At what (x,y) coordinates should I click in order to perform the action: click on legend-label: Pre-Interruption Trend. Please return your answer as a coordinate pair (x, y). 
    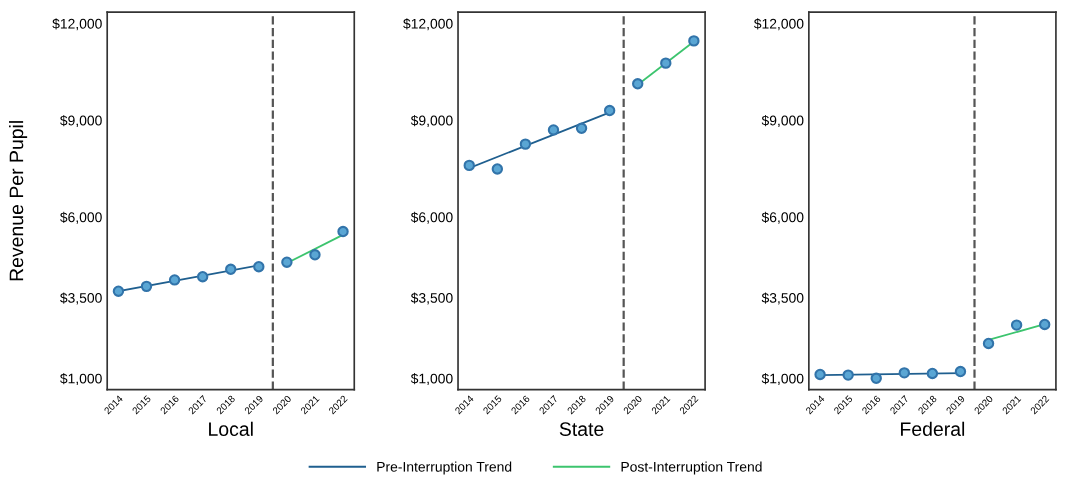
    Looking at the image, I should click on (444, 468).